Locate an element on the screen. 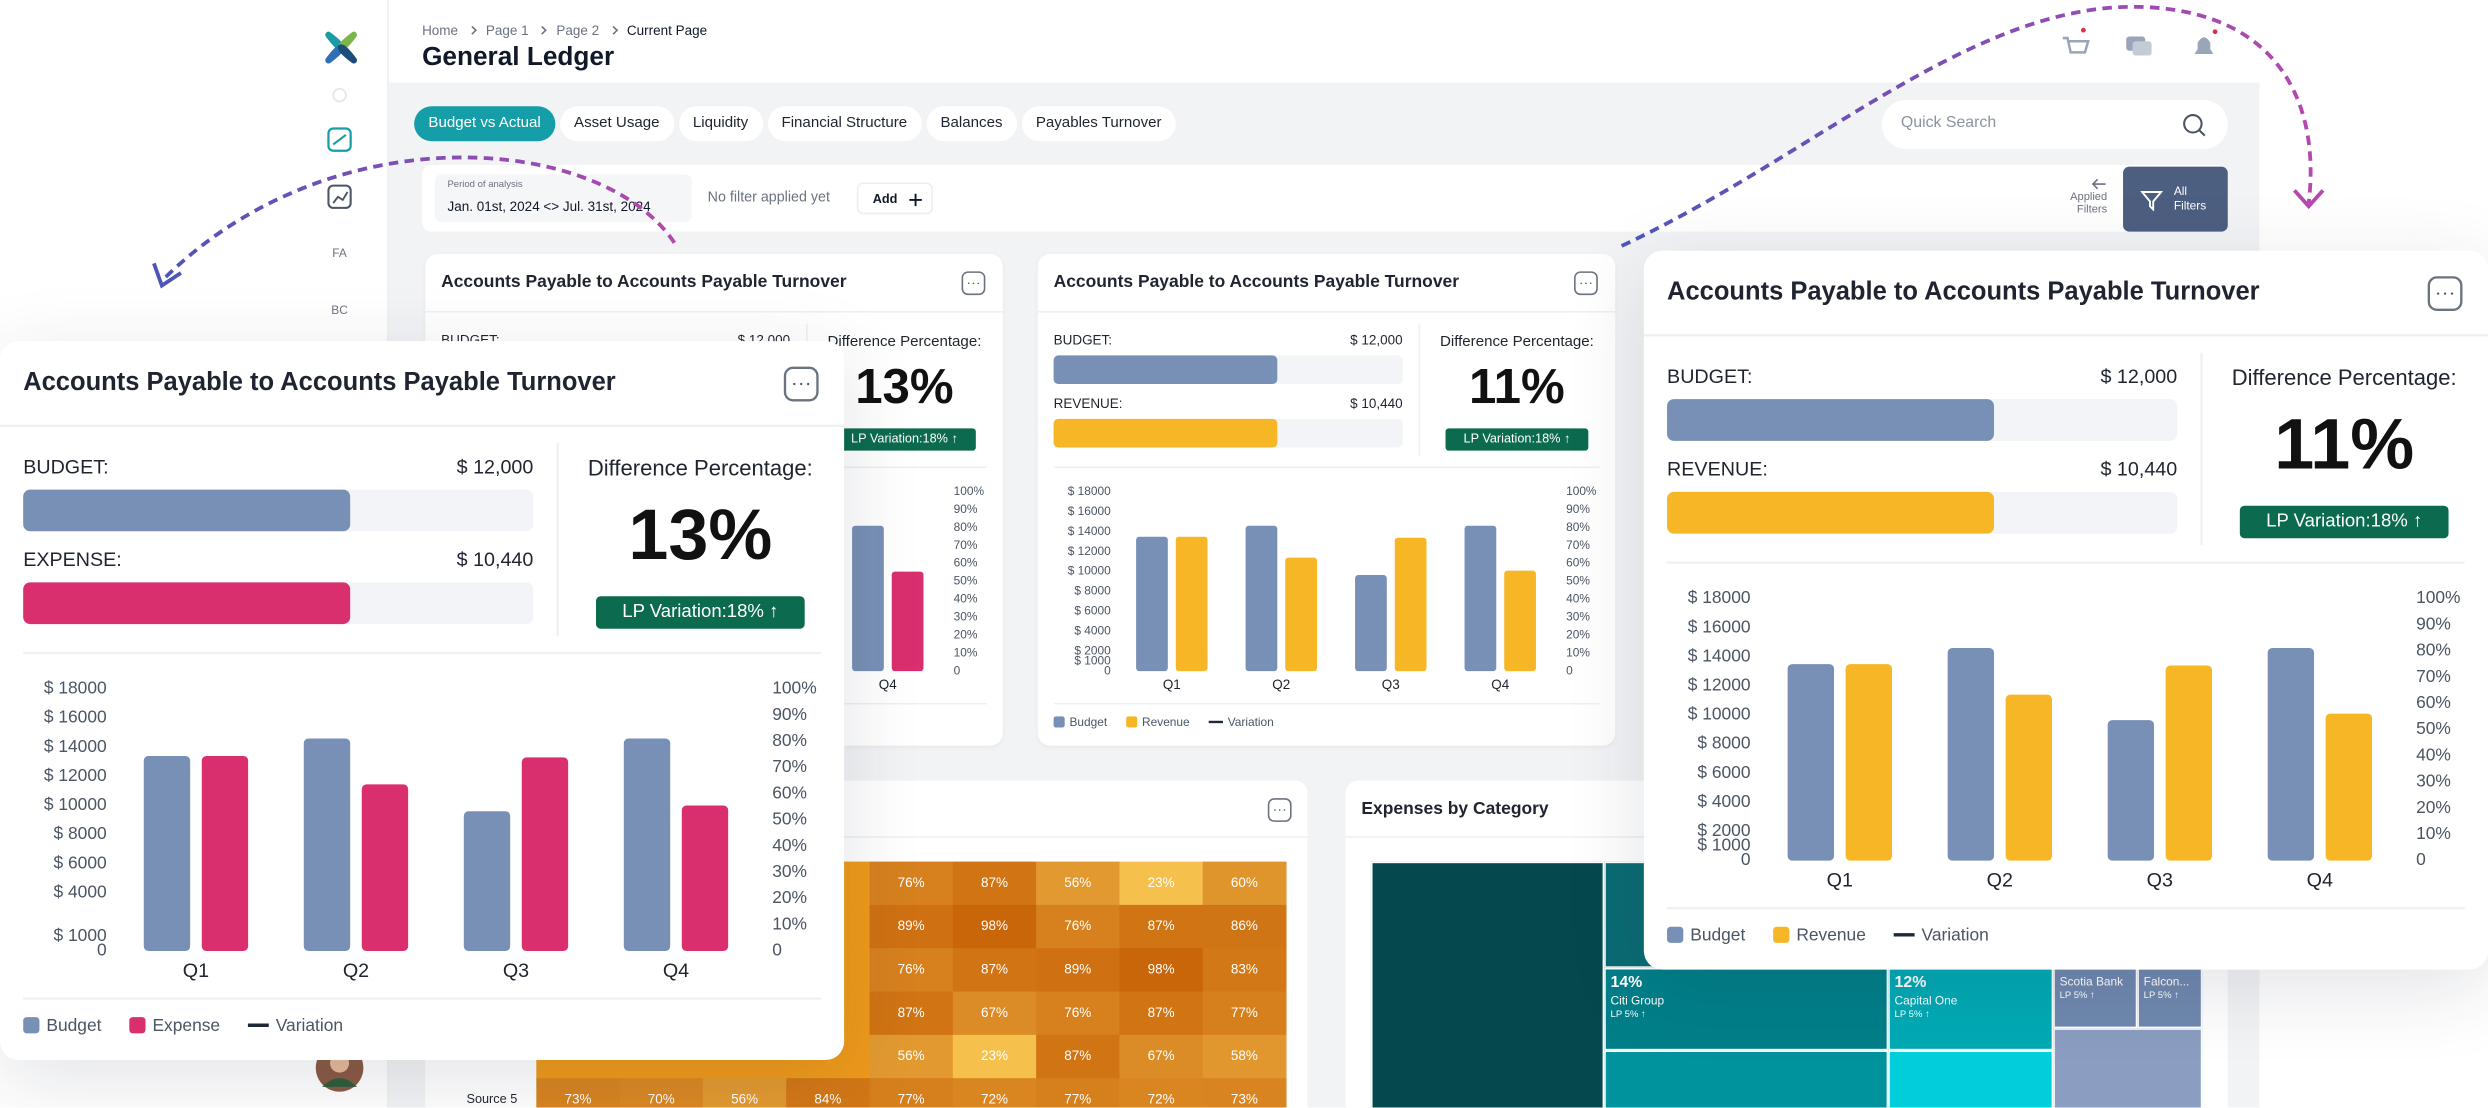 The height and width of the screenshot is (1108, 2488). add-filter-button: Add is located at coordinates (894, 198).